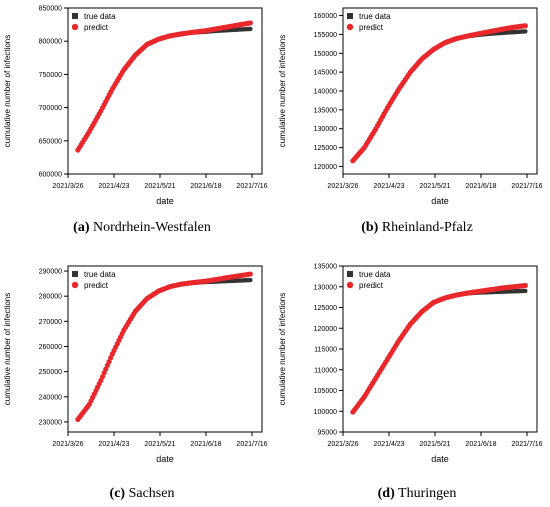 The width and height of the screenshot is (550, 507). What do you see at coordinates (427, 227) in the screenshot?
I see `caption-name: Rheinland-Pfalz` at bounding box center [427, 227].